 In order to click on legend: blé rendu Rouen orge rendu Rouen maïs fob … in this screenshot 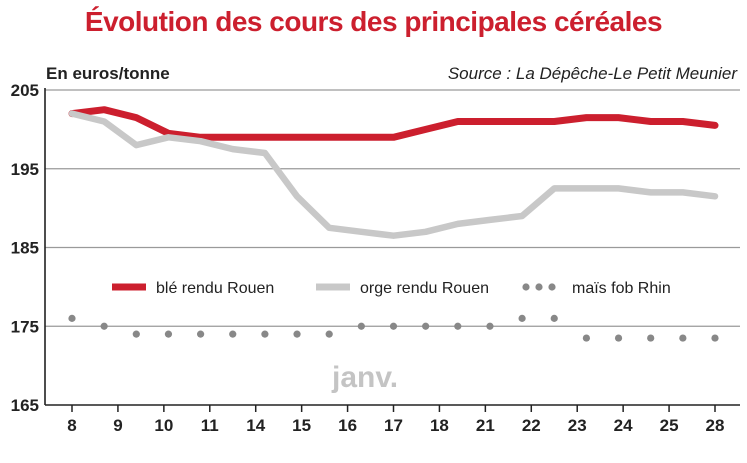, I will do `click(391, 288)`.